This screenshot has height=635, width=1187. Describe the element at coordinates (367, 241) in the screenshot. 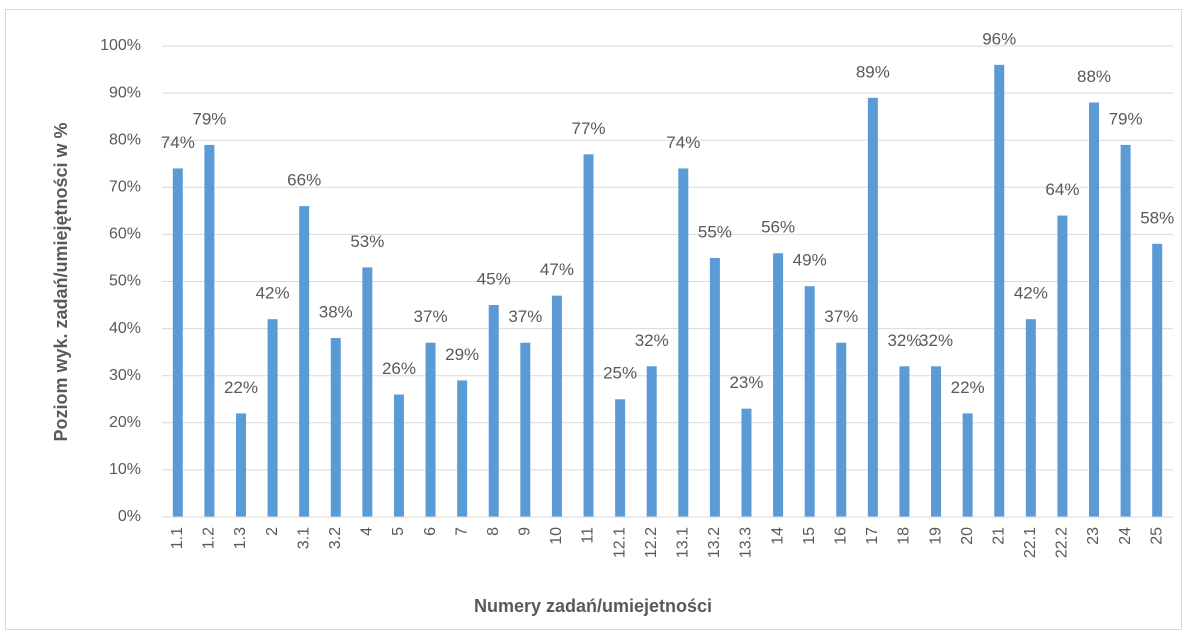

I see `data-label: 53%` at that location.